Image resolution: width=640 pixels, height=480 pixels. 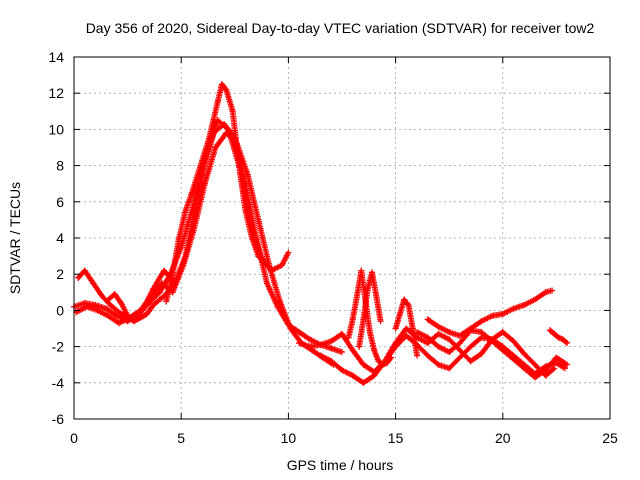 What do you see at coordinates (56, 57) in the screenshot?
I see `y-tick-label: 14` at bounding box center [56, 57].